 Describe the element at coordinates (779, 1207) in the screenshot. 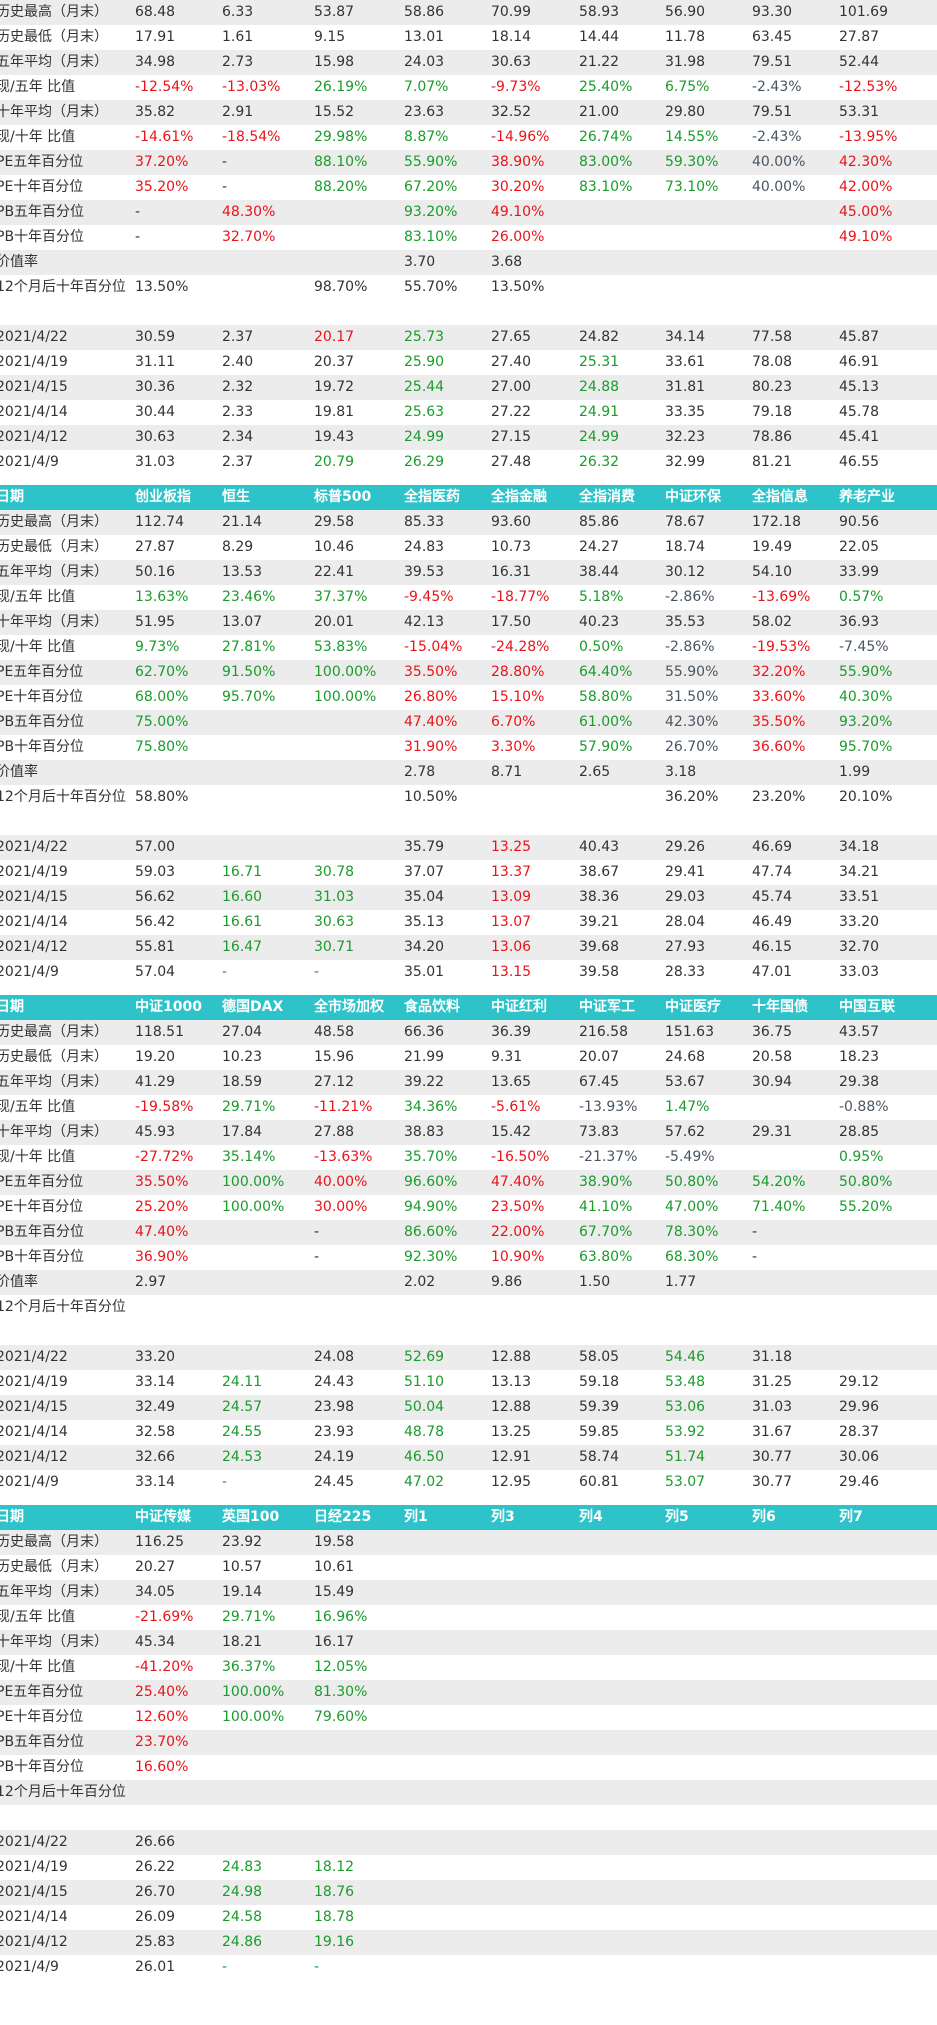

I see `table-cell: 71.40%` at that location.